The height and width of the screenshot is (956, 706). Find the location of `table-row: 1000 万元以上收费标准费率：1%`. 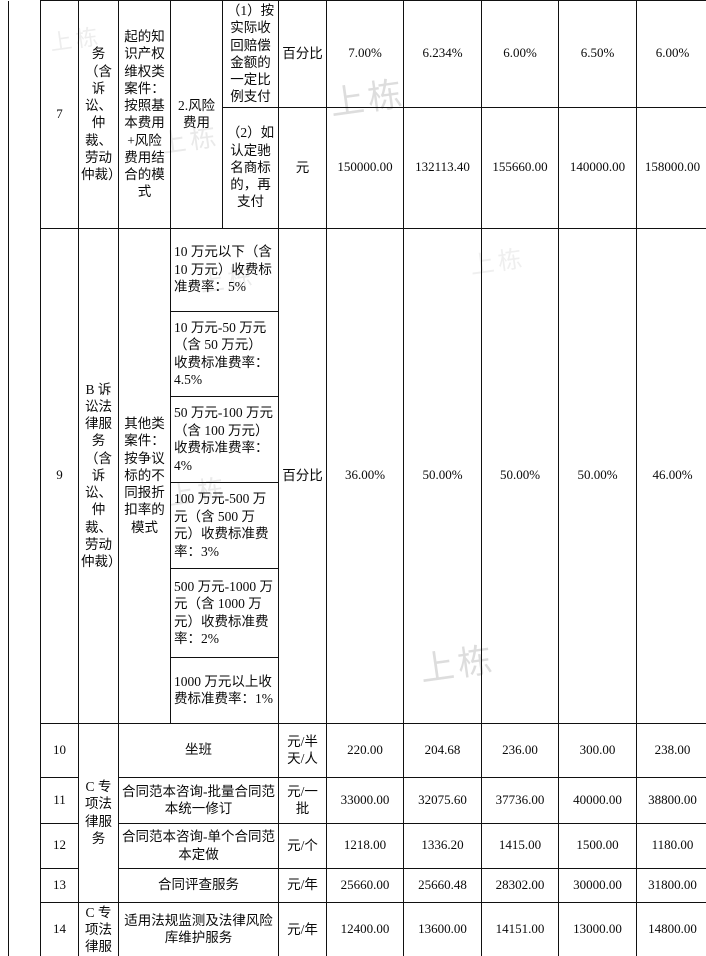

table-row: 1000 万元以上收费标准费率：1% is located at coordinates (357, 690).